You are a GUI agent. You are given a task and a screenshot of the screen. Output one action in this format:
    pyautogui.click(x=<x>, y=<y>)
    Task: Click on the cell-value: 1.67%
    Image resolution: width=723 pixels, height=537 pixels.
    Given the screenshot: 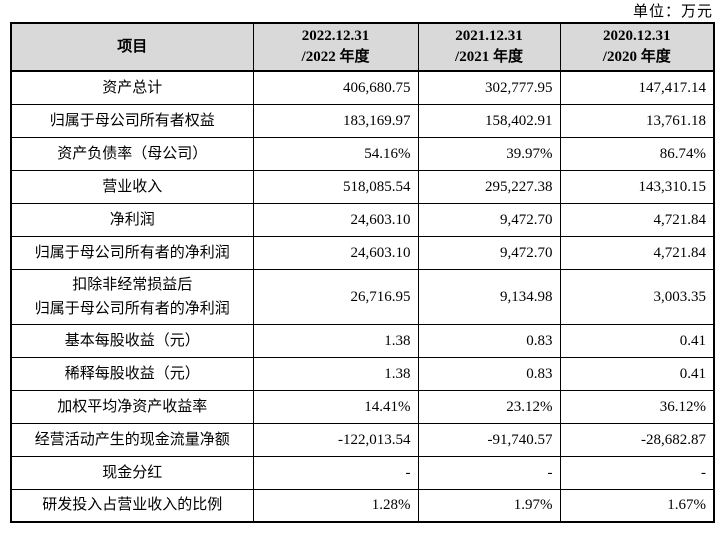 What is the action you would take?
    pyautogui.click(x=637, y=505)
    